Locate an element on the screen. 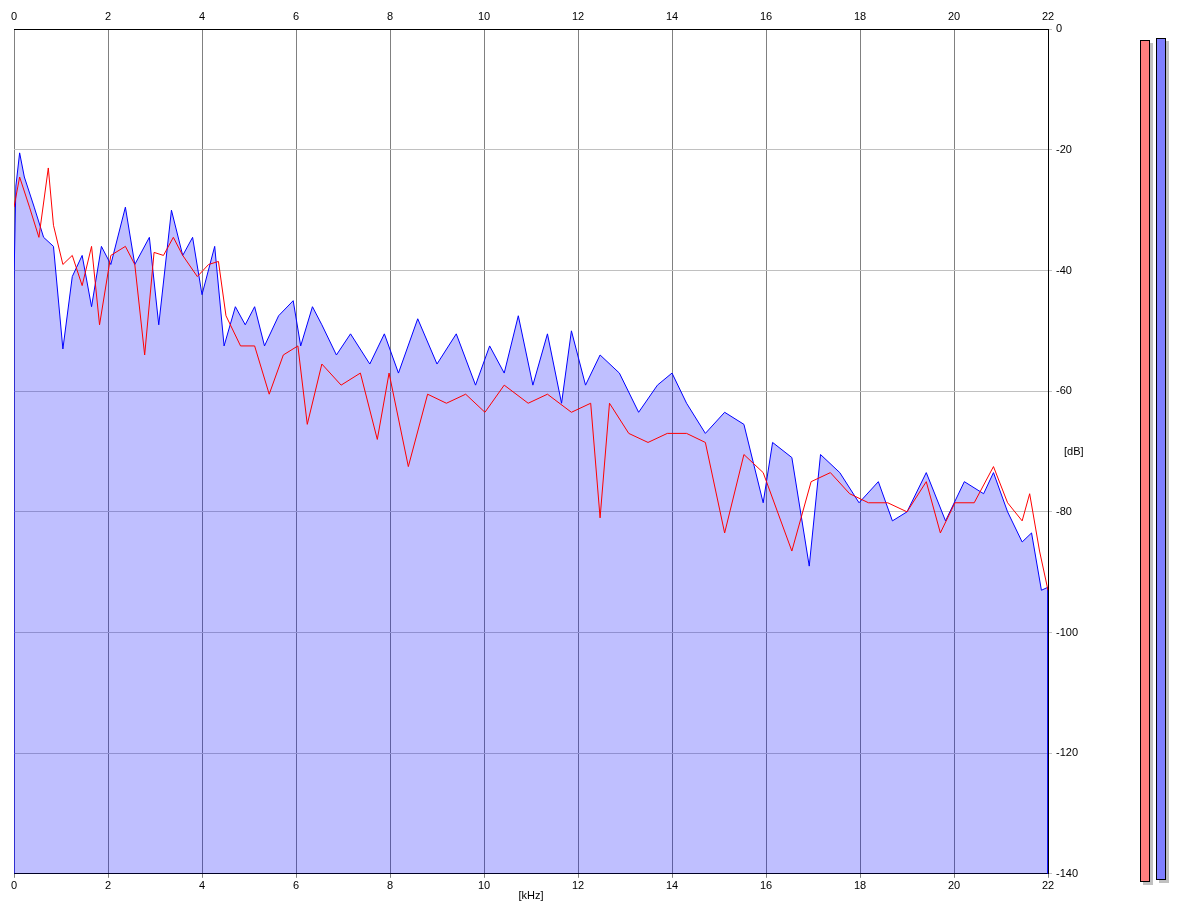 This screenshot has width=1180, height=917. y-tick-label: -80 is located at coordinates (1064, 510).